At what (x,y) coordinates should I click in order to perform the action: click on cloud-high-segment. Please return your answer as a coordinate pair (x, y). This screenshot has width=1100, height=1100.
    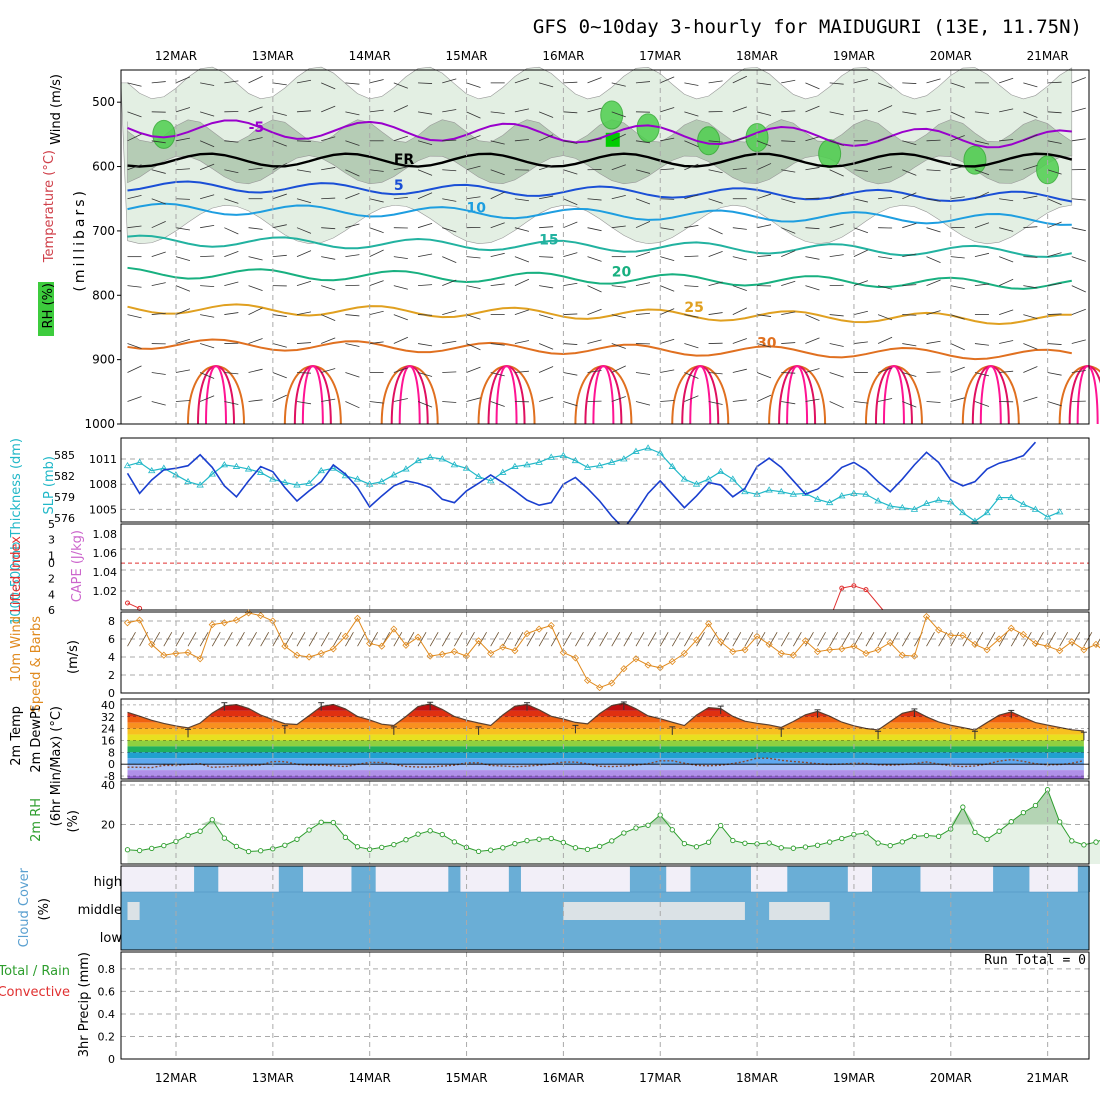
    Looking at the image, I should click on (1083, 879).